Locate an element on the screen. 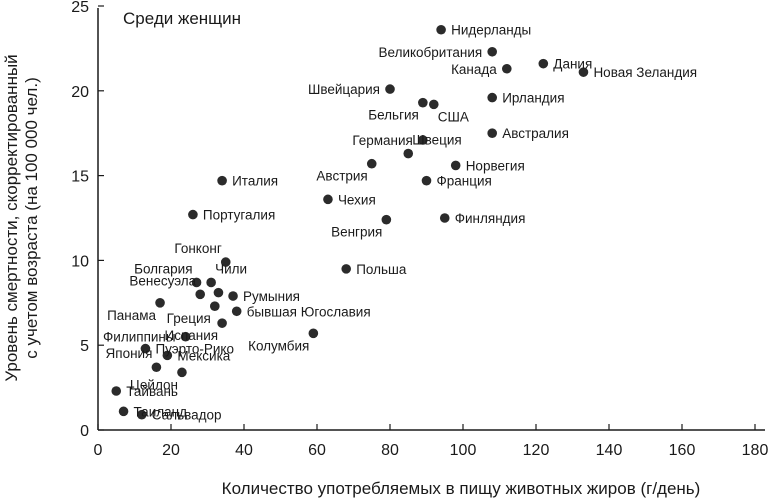 The height and width of the screenshot is (499, 768). point-label: Португалия is located at coordinates (239, 215).